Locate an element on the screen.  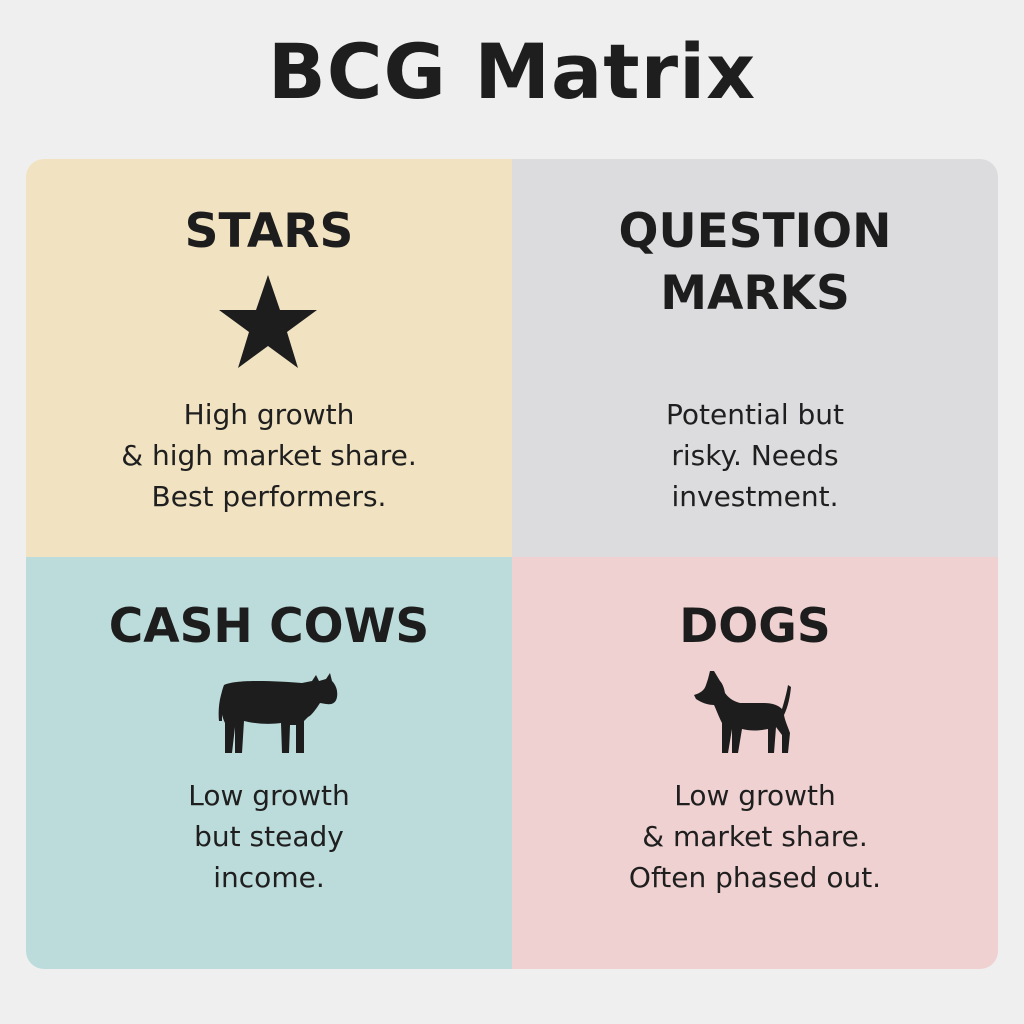
page-title: BCG Matrix is located at coordinates (512, 71).